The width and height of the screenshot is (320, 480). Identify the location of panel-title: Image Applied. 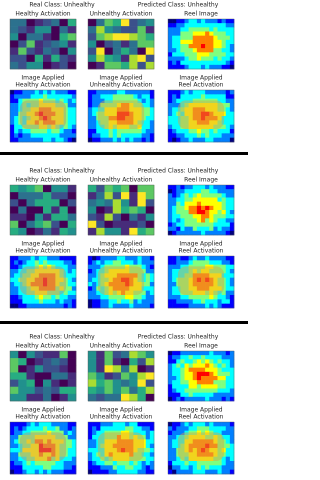
(42, 410).